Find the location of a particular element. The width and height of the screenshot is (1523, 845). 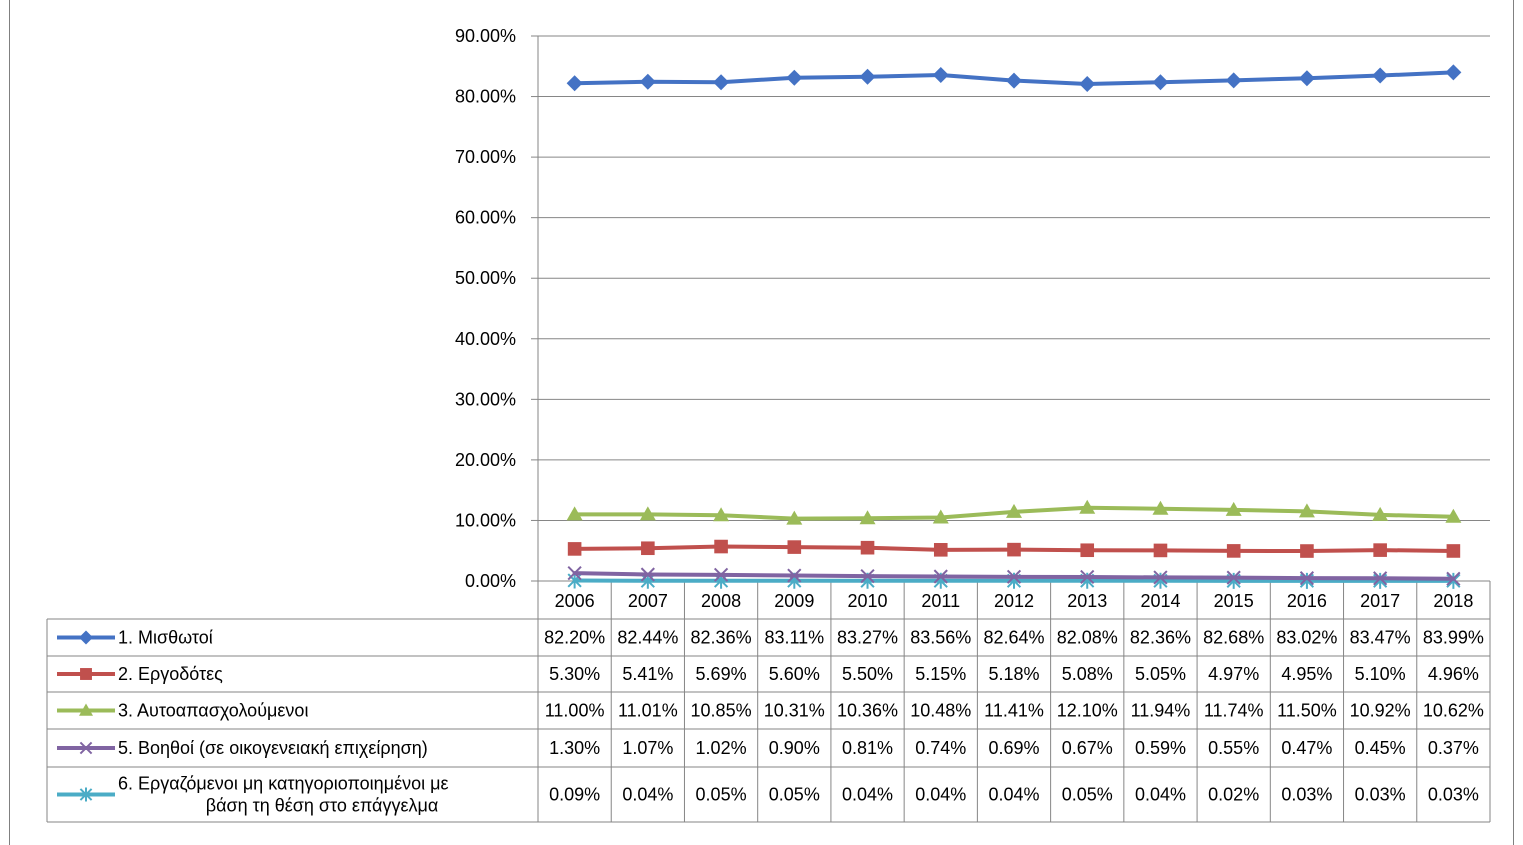

data-cell-label: 5.15% is located at coordinates (940, 674).